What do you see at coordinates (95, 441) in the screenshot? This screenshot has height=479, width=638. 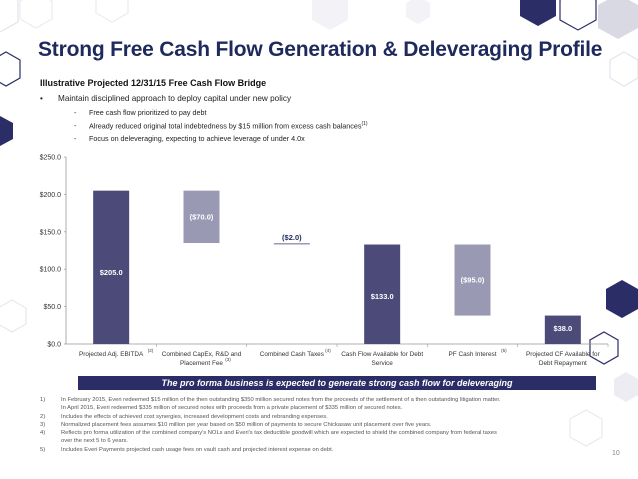 I see `footnote-text: over the next 5 to 6 years.` at bounding box center [95, 441].